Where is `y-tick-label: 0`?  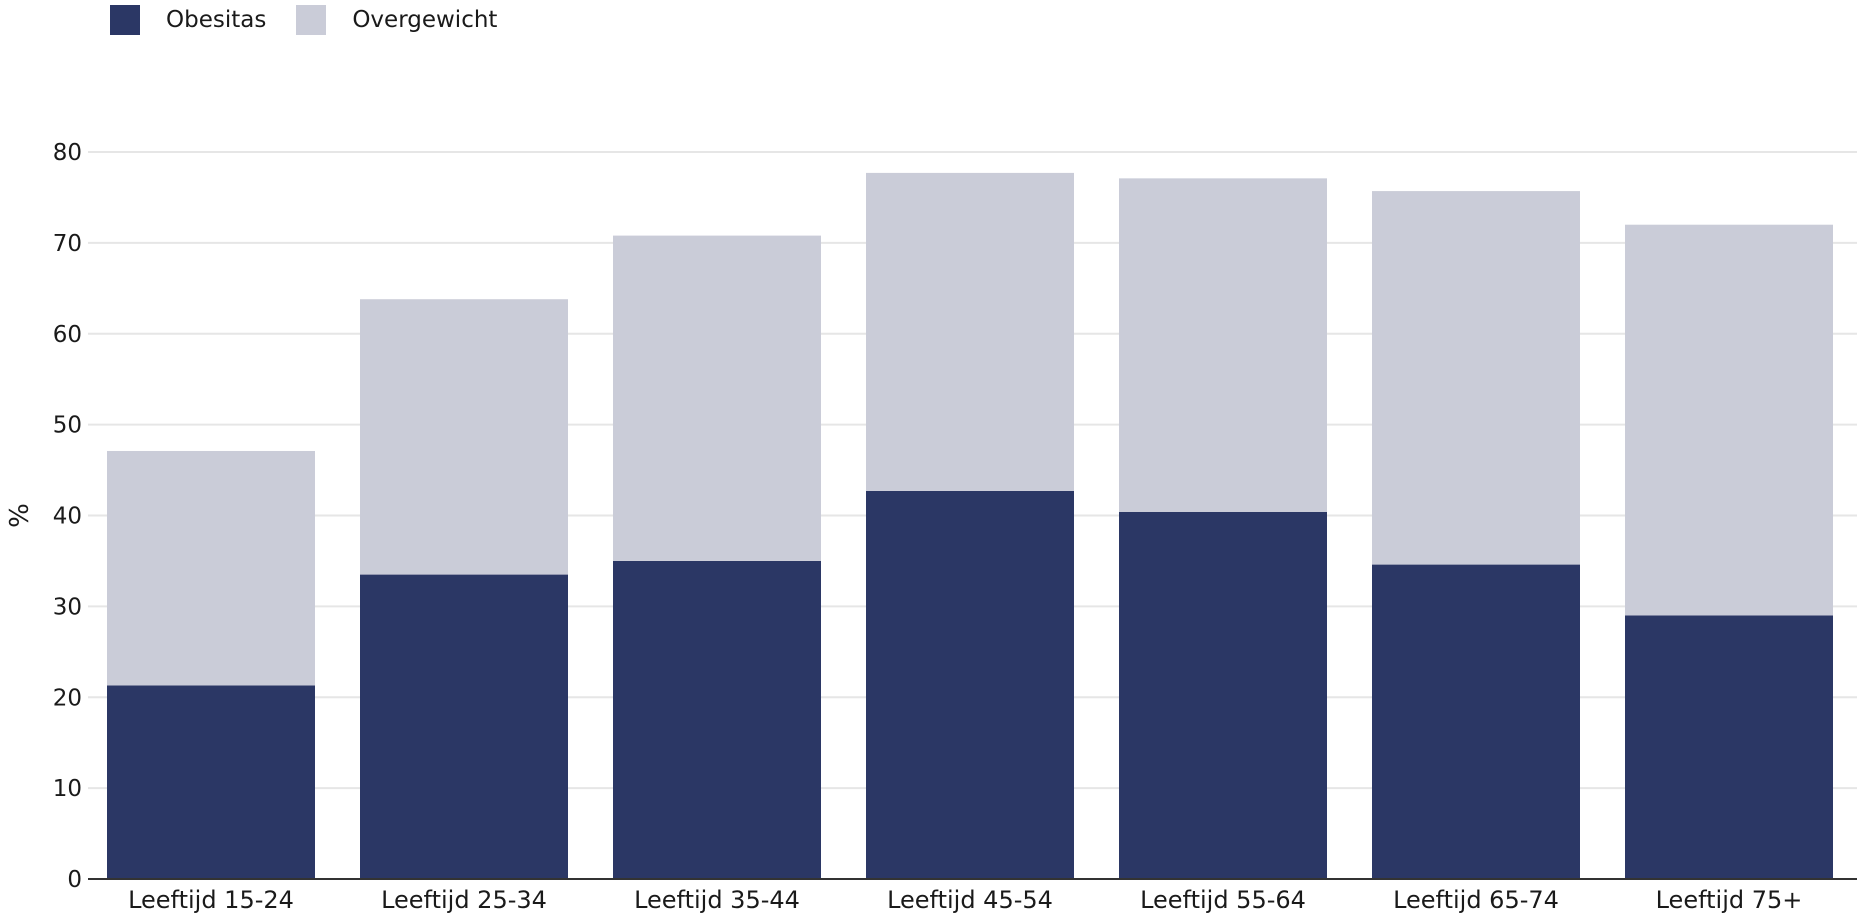
y-tick-label: 0 is located at coordinates (74, 880).